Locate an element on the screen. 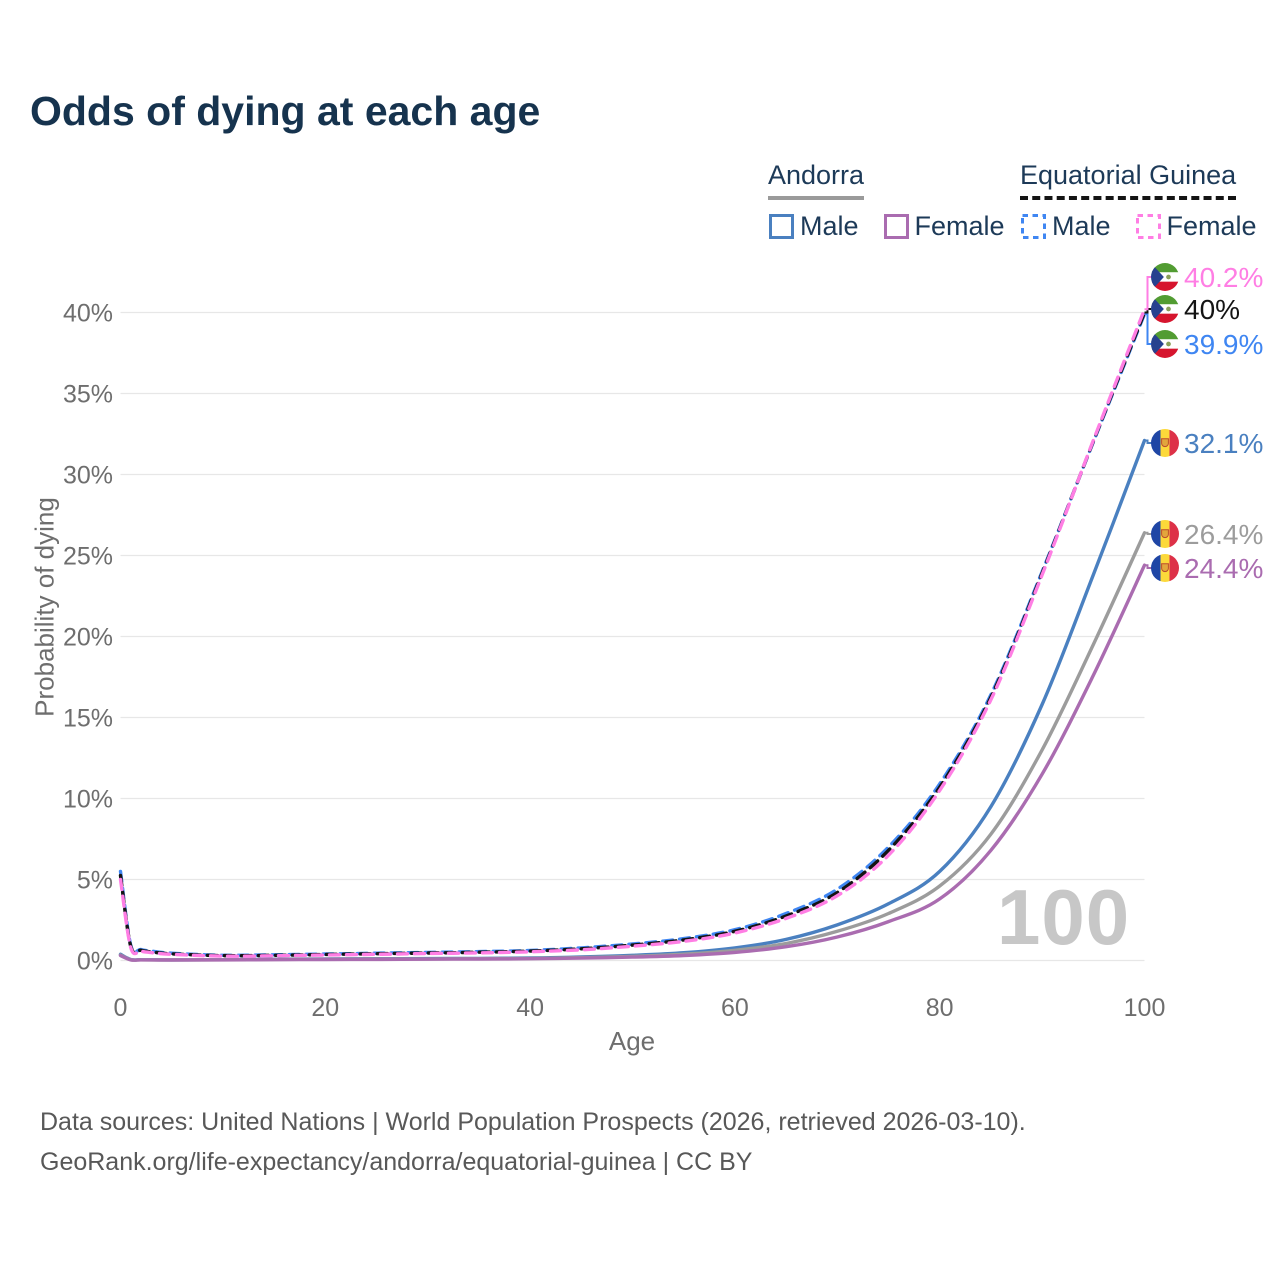 The image size is (1280, 1280). legend-item-andorra-female: Female is located at coordinates (944, 226).